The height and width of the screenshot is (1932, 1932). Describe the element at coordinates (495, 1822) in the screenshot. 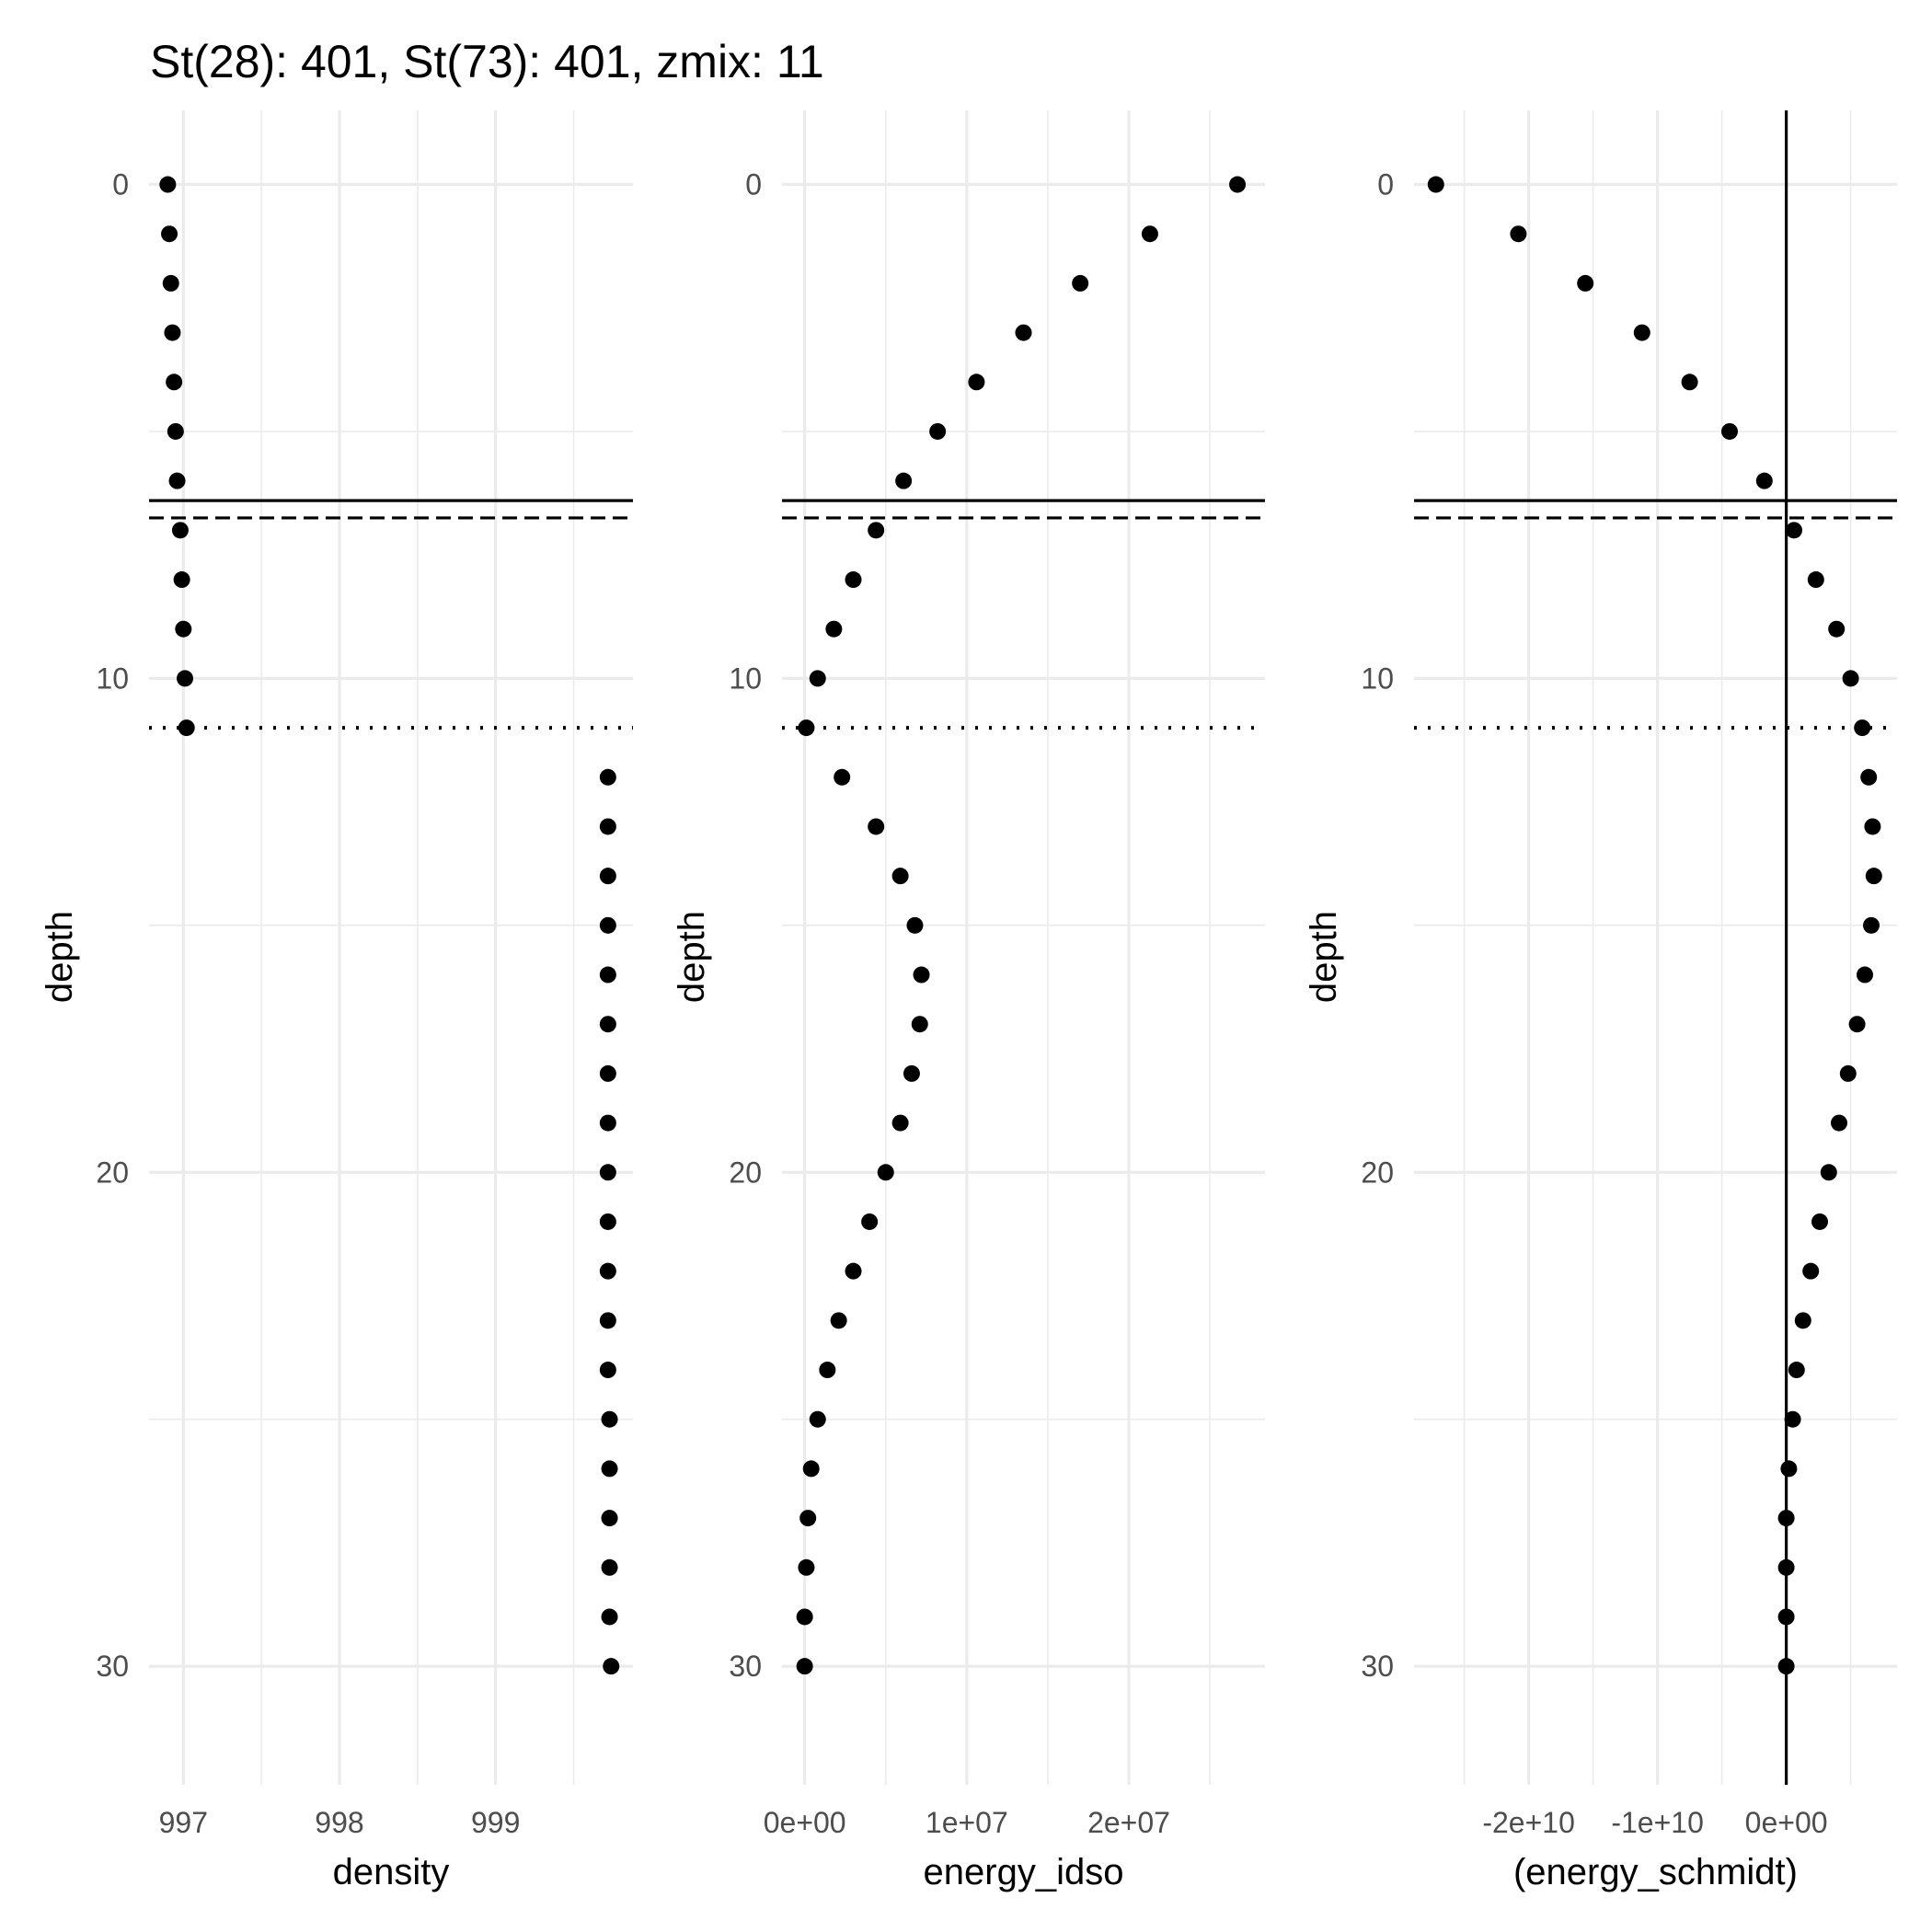

I see `x-tick-label: 999` at that location.